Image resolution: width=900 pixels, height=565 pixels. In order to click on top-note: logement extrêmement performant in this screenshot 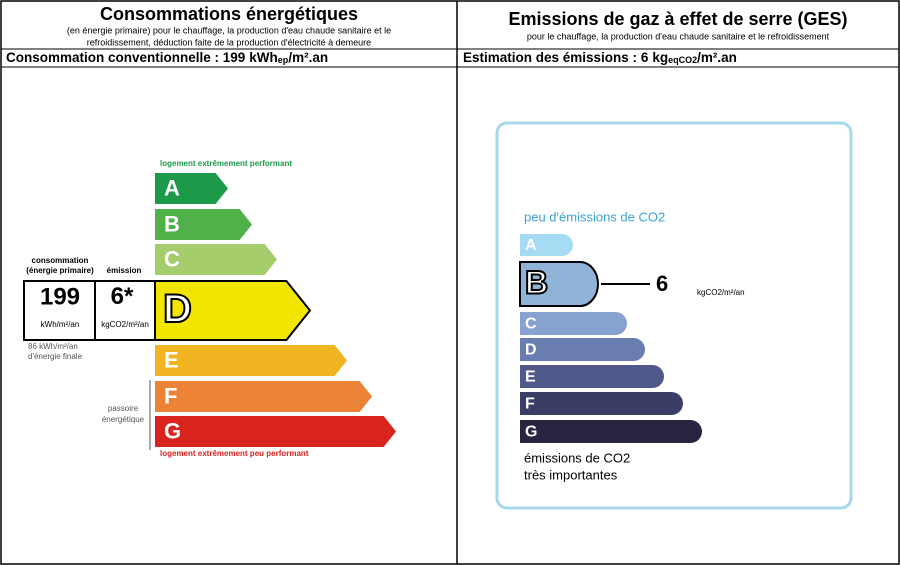, I will do `click(226, 163)`.